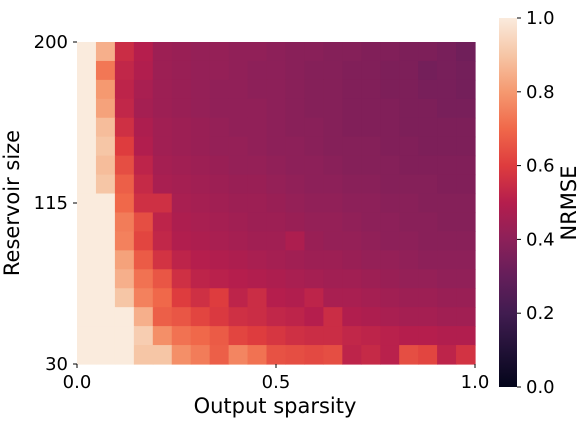 This screenshot has width=581, height=426. Describe the element at coordinates (540, 239) in the screenshot. I see `colorbar-tick-label: 0.4` at that location.